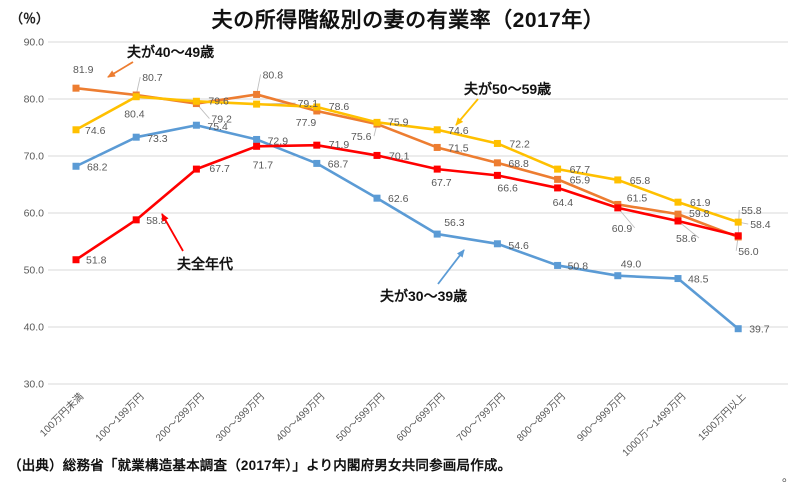 This screenshot has width=799, height=488. Describe the element at coordinates (361, 137) in the screenshot. I see `data-label-age-40-49: 75.6` at that location.